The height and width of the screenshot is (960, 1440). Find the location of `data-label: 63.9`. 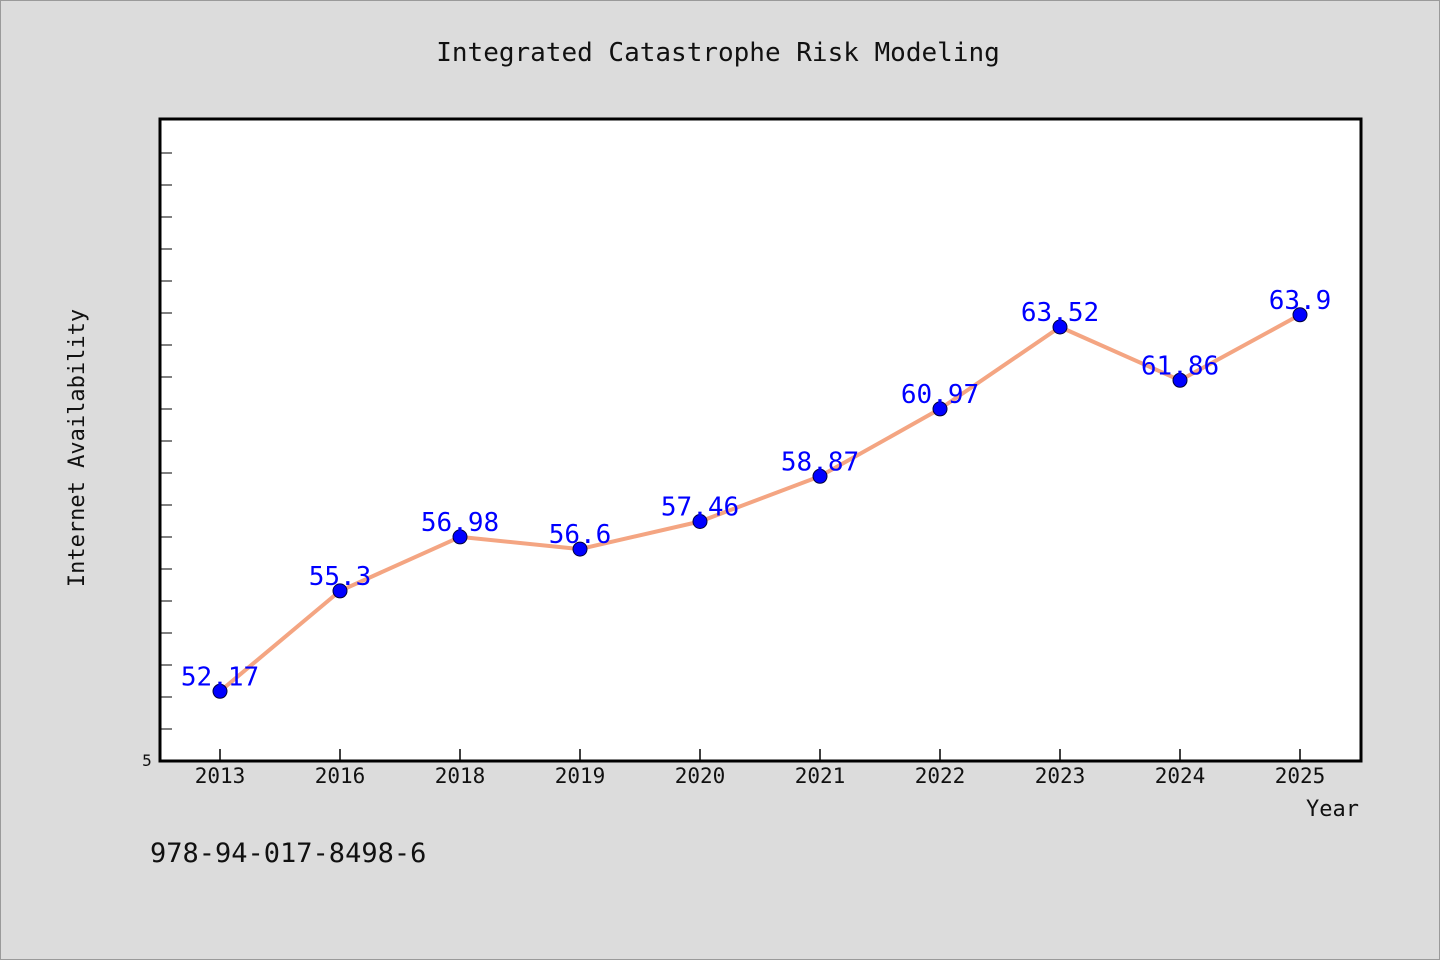

data-label: 63.9 is located at coordinates (1300, 301).